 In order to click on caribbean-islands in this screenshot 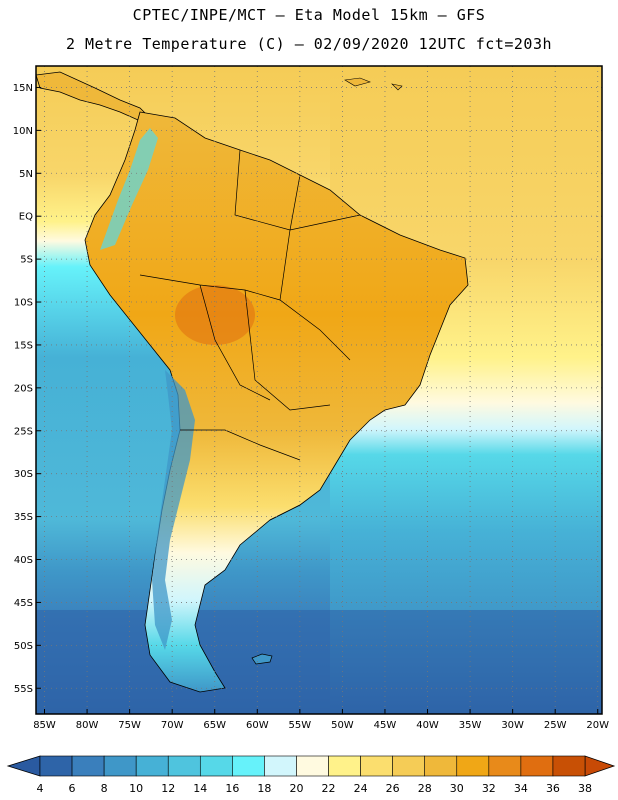, I will do `click(373, 84)`.